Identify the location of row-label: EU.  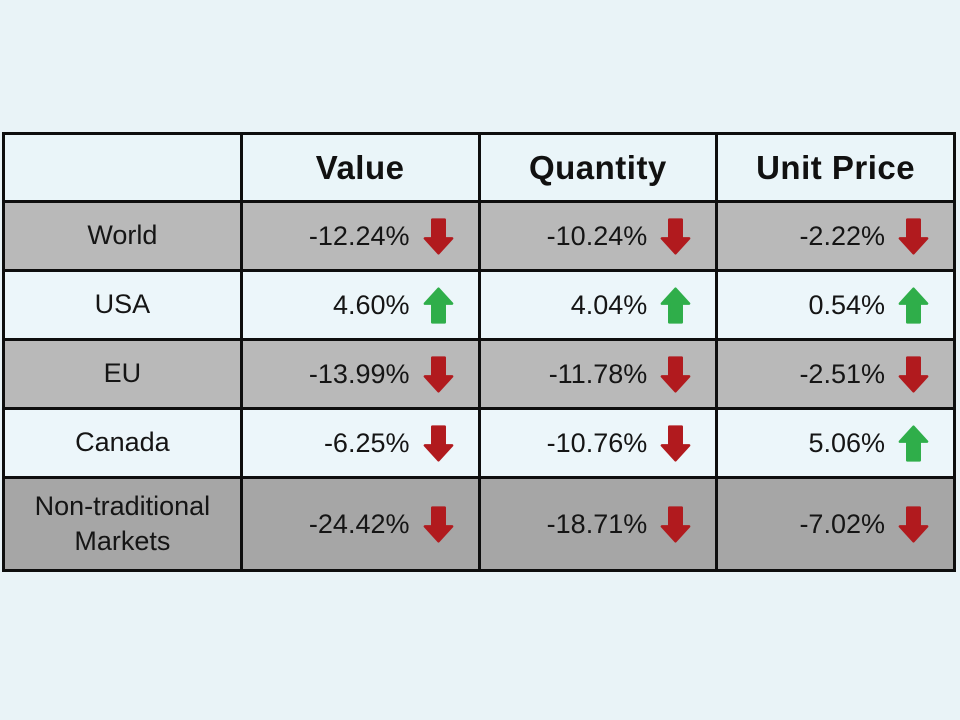
(122, 374).